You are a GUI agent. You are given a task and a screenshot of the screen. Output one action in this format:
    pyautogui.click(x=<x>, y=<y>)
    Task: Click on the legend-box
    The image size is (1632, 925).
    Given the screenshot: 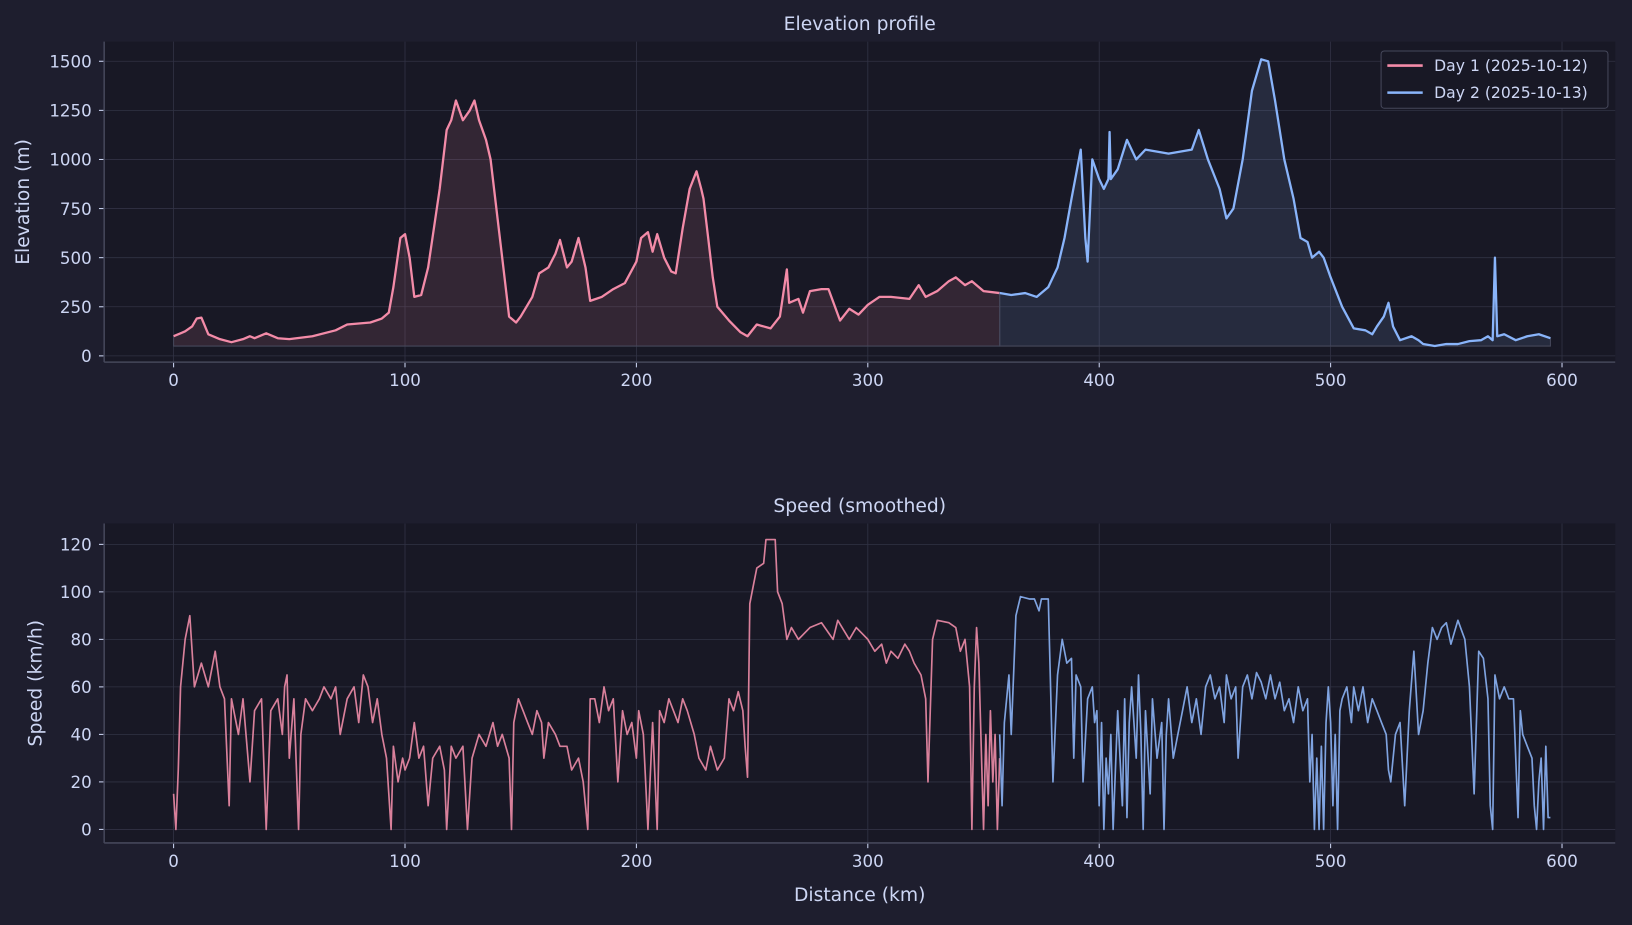 What is the action you would take?
    pyautogui.click(x=1494, y=79)
    